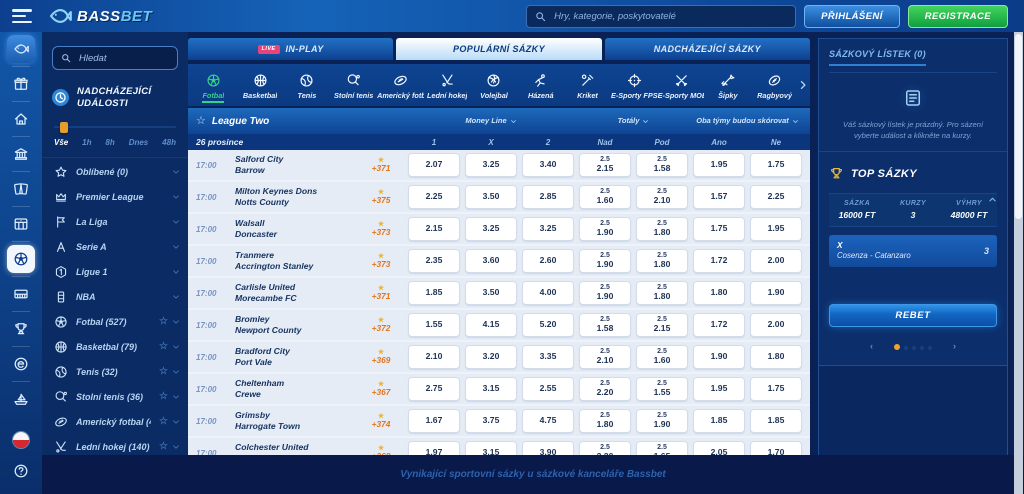 Image resolution: width=1024 pixels, height=494 pixels. I want to click on odds-button-2: 5.20, so click(548, 325).